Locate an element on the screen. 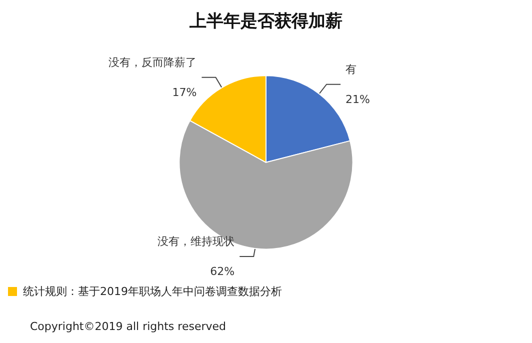  text: 统计规则：基于2019年职场人年中问卷调查数据分析 is located at coordinates (152, 291).